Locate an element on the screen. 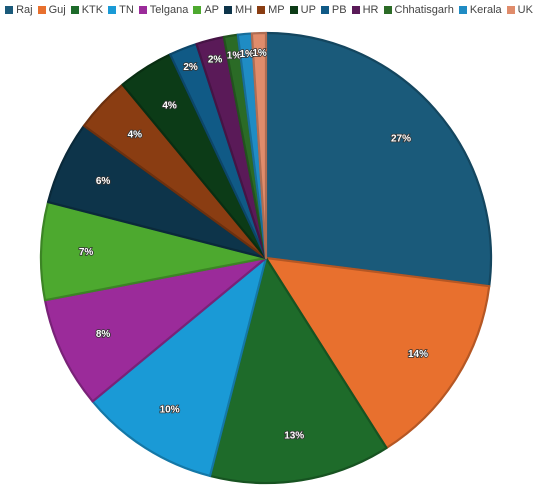  legend-item-chhatisgarh: Chhatisgarh is located at coordinates (418, 10).